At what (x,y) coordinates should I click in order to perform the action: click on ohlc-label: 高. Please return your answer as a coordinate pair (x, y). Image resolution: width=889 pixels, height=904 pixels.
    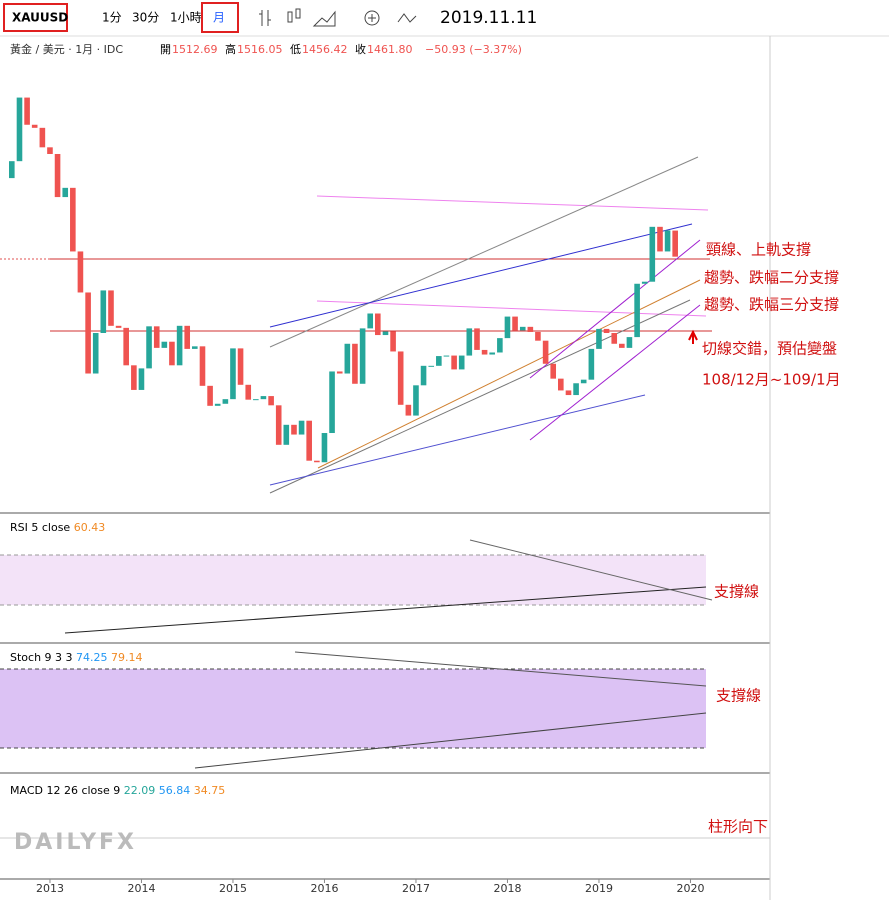
    Looking at the image, I should click on (230, 49).